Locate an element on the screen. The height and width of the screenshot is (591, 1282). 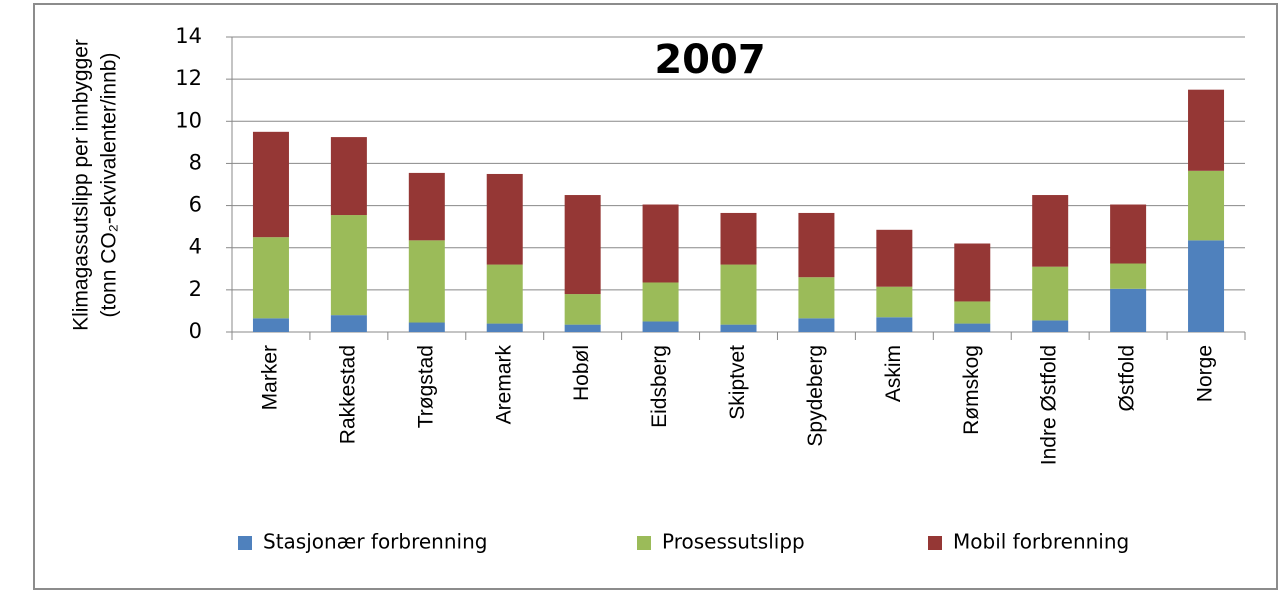
legend-label: Mobil forbrenning is located at coordinates (1041, 542).